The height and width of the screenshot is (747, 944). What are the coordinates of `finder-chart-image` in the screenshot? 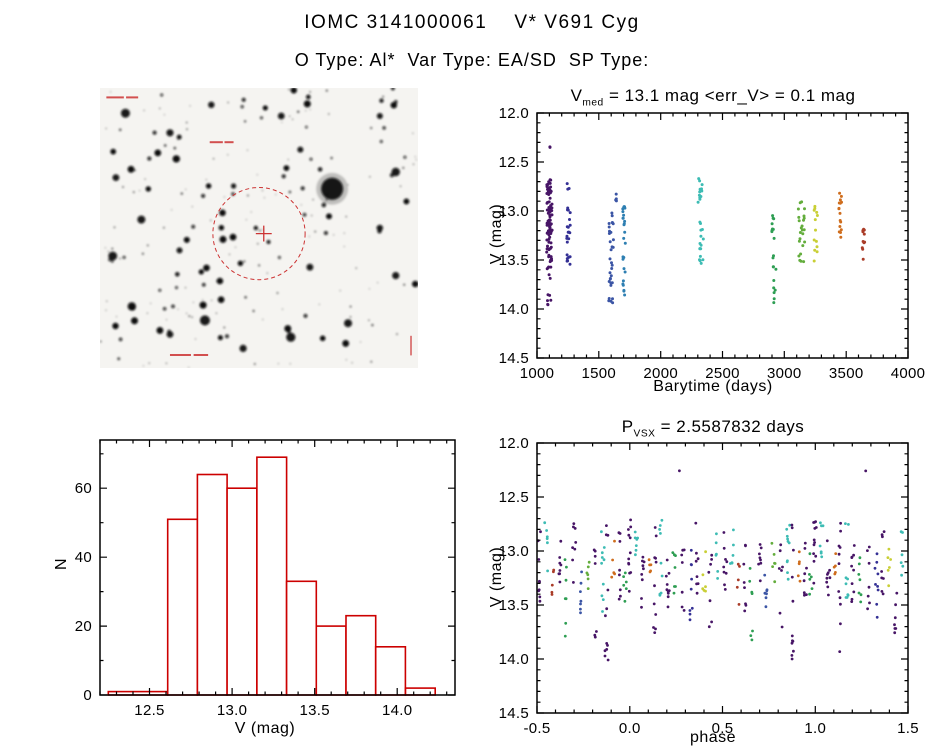 It's located at (259, 227).